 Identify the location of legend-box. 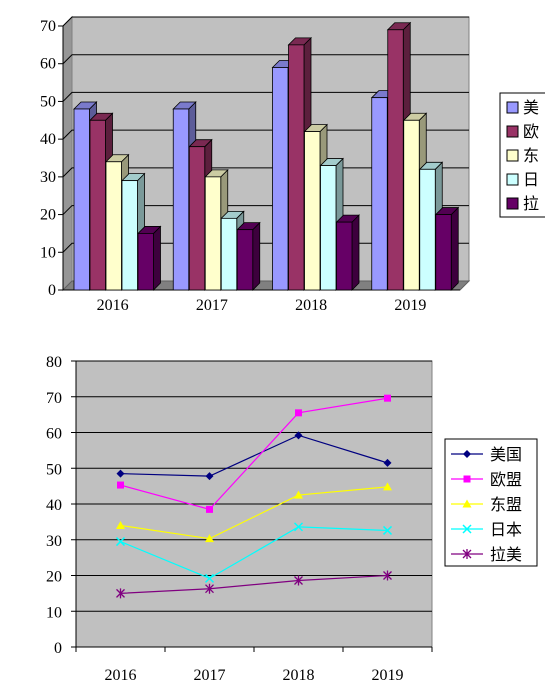
(491, 502).